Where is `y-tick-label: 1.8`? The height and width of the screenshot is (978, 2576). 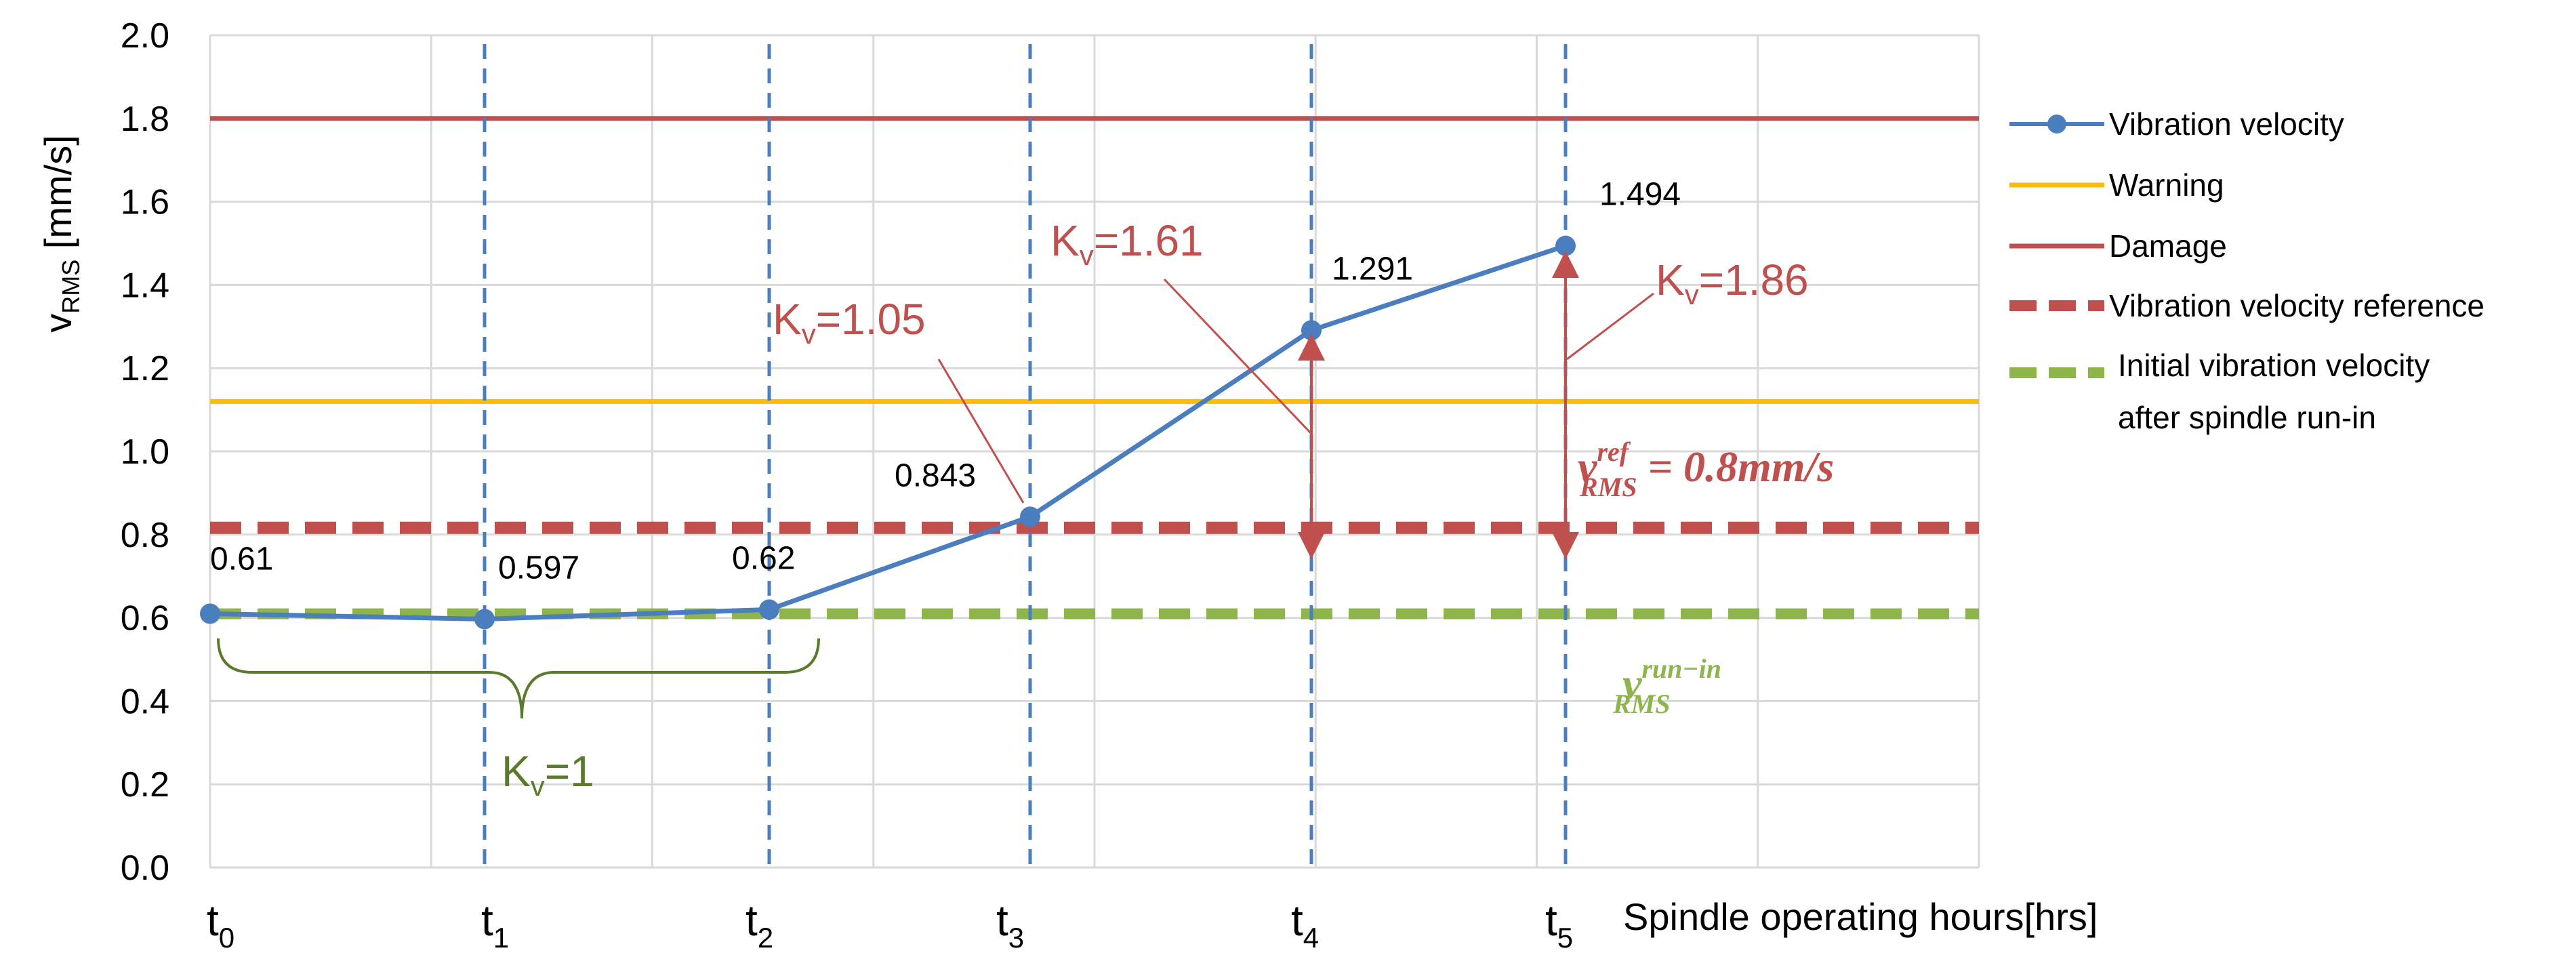
y-tick-label: 1.8 is located at coordinates (145, 119).